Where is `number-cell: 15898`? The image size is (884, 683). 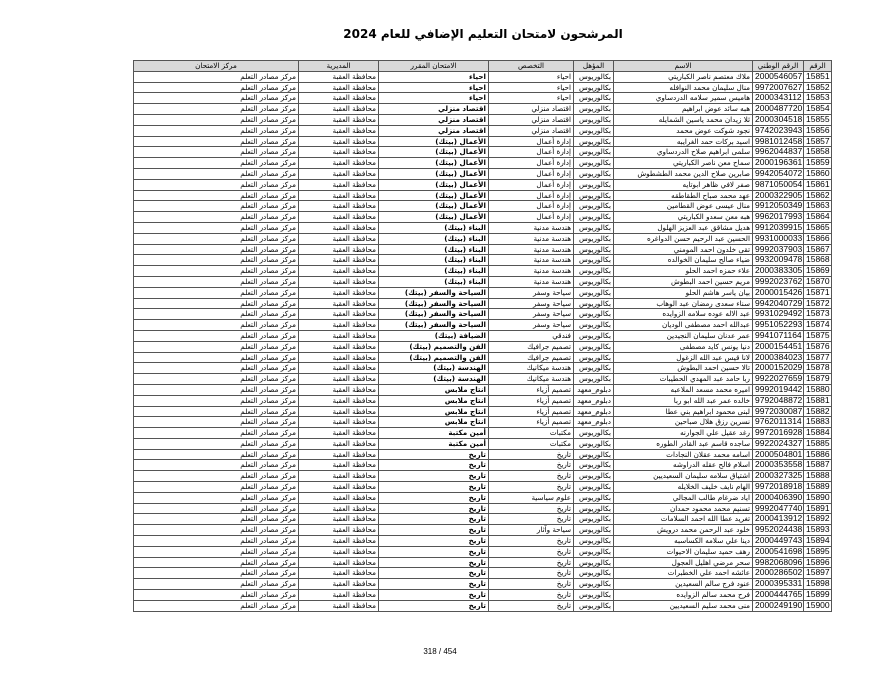
number-cell: 15898 is located at coordinates (817, 584).